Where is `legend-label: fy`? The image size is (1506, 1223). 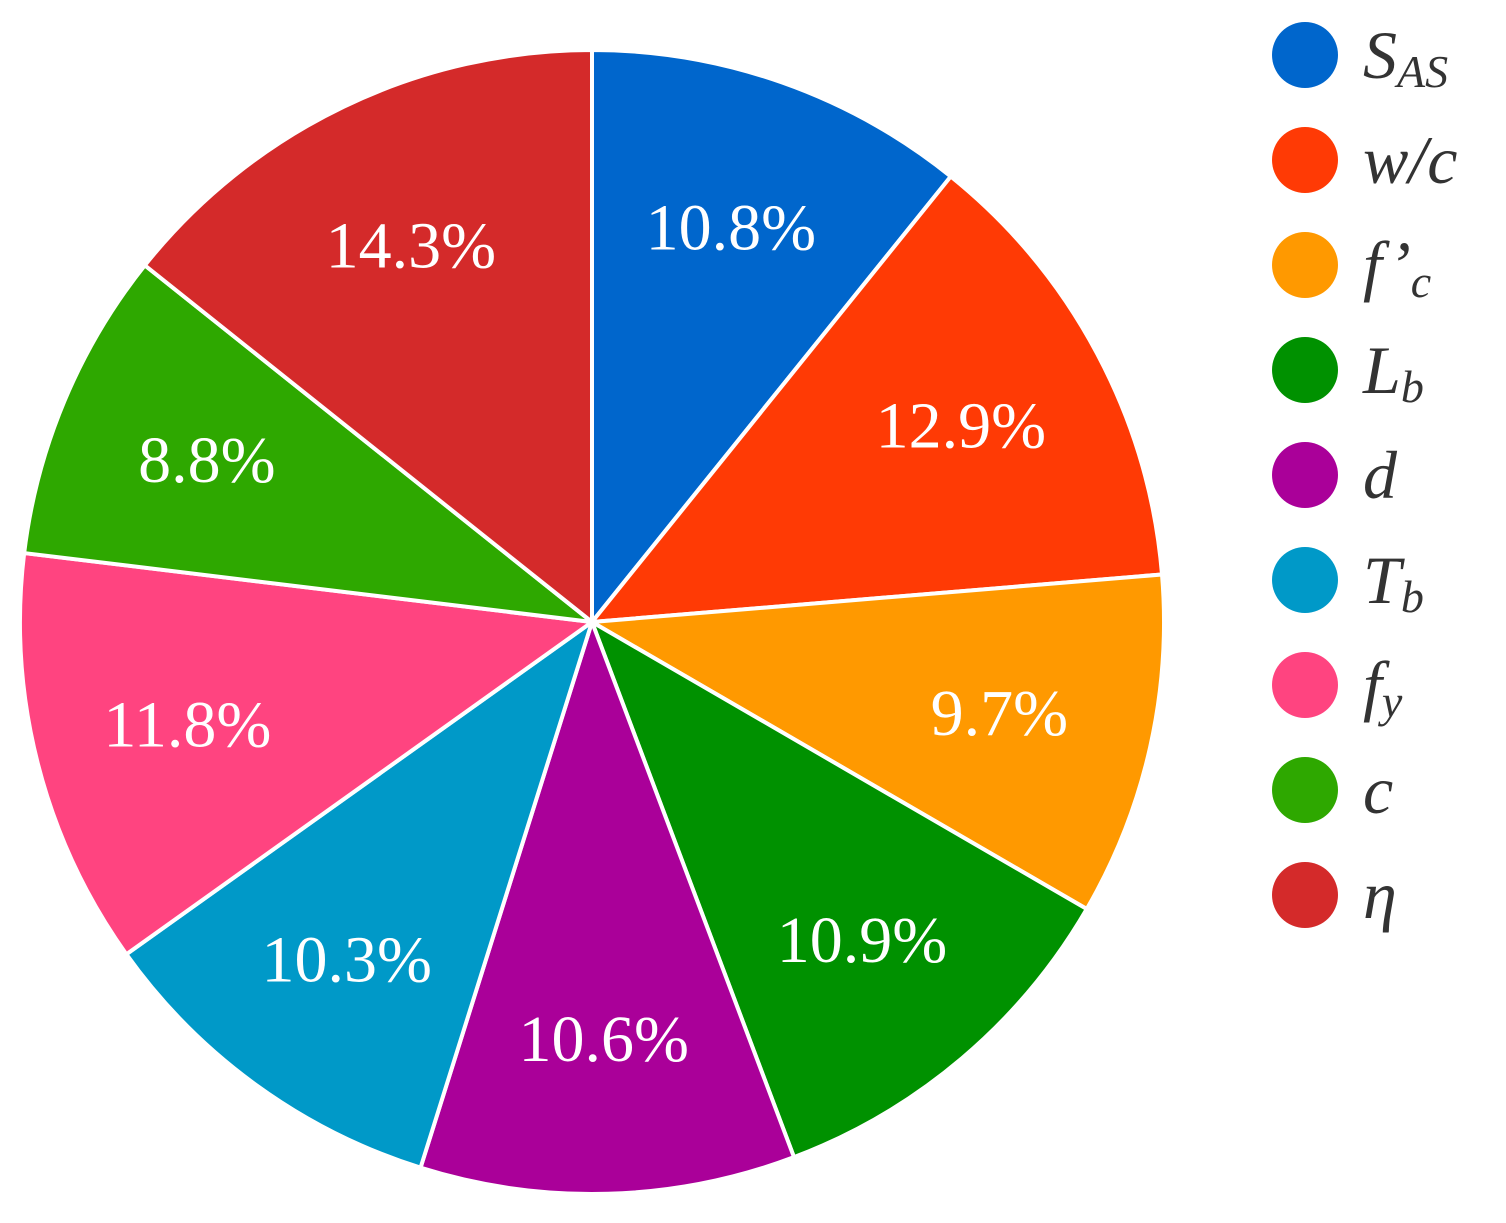 legend-label: fy is located at coordinates (1383, 687).